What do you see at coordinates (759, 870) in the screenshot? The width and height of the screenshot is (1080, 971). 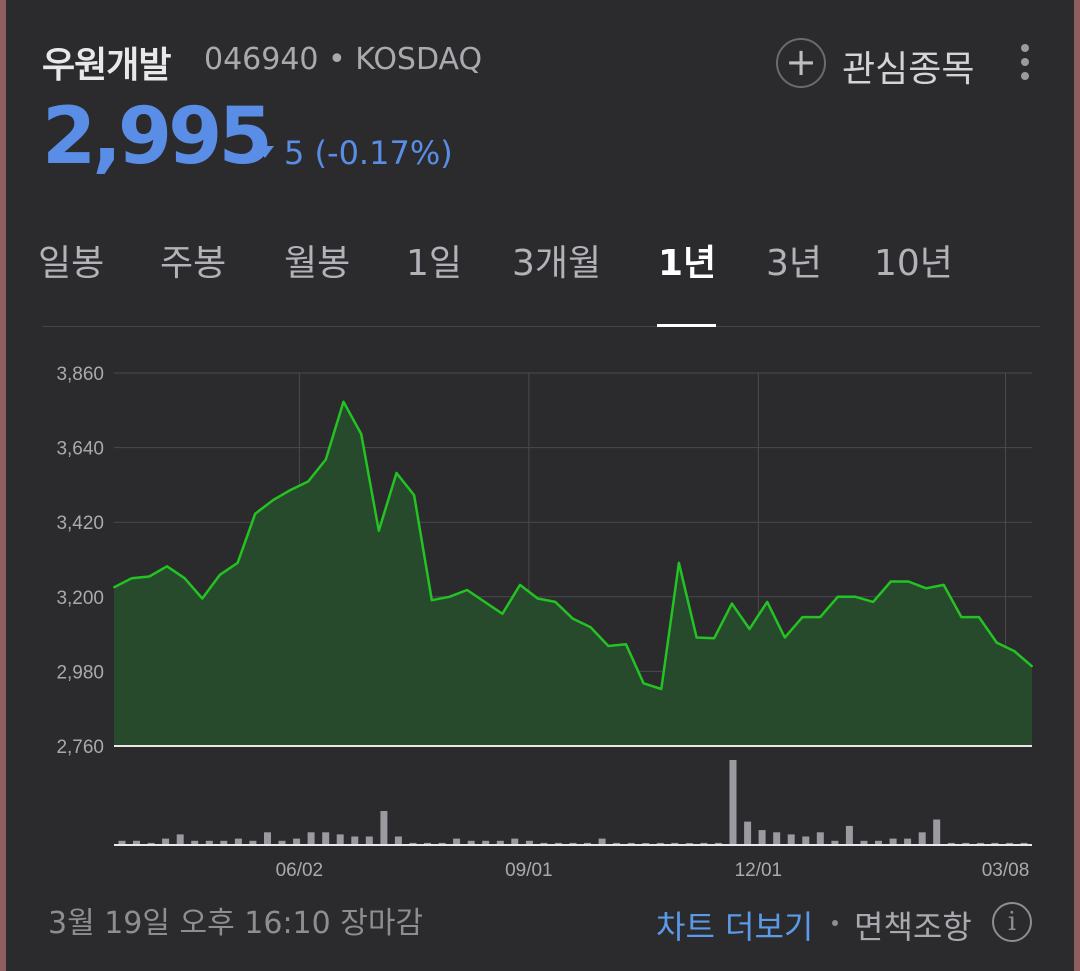 I see `x-tick-label: 12/01` at bounding box center [759, 870].